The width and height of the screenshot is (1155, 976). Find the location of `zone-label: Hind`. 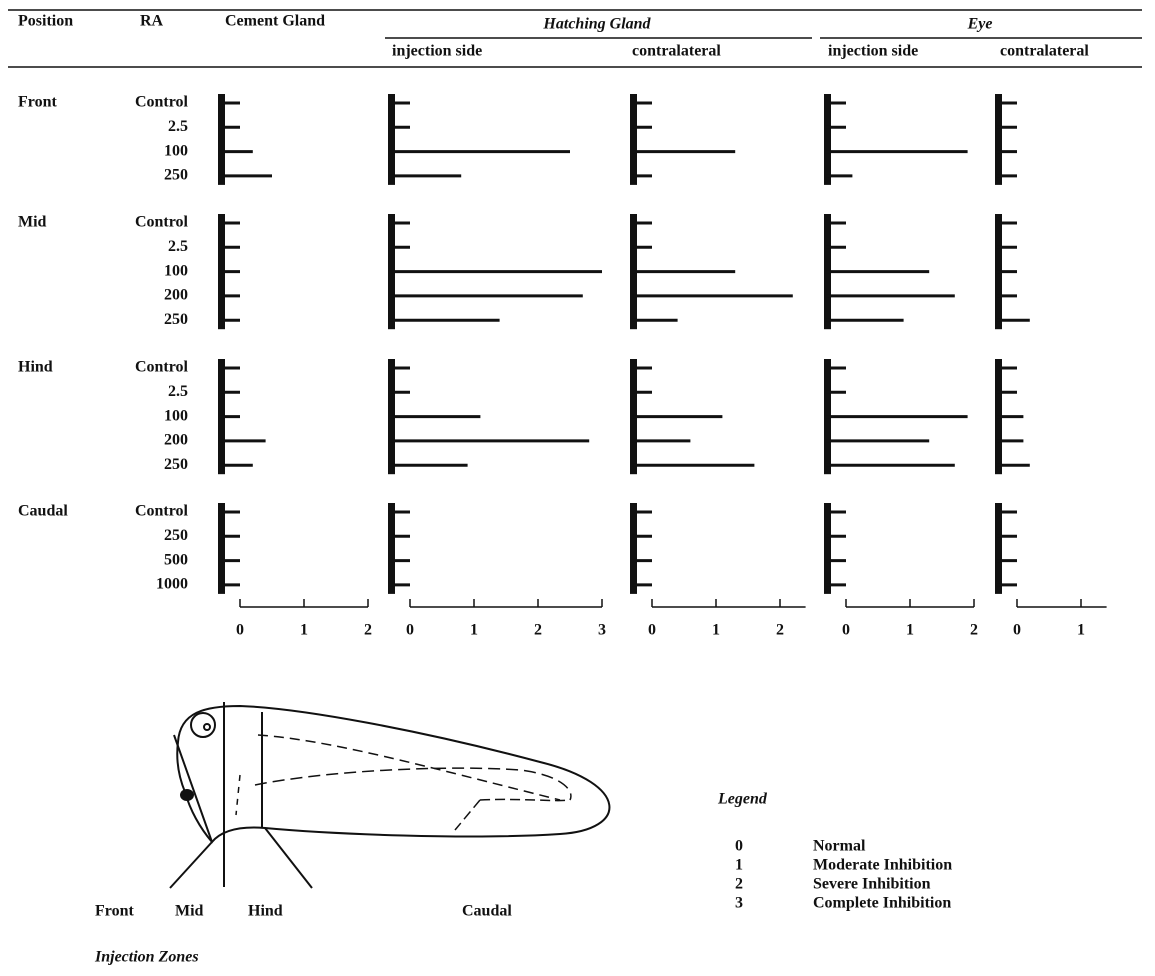

zone-label: Hind is located at coordinates (265, 911).